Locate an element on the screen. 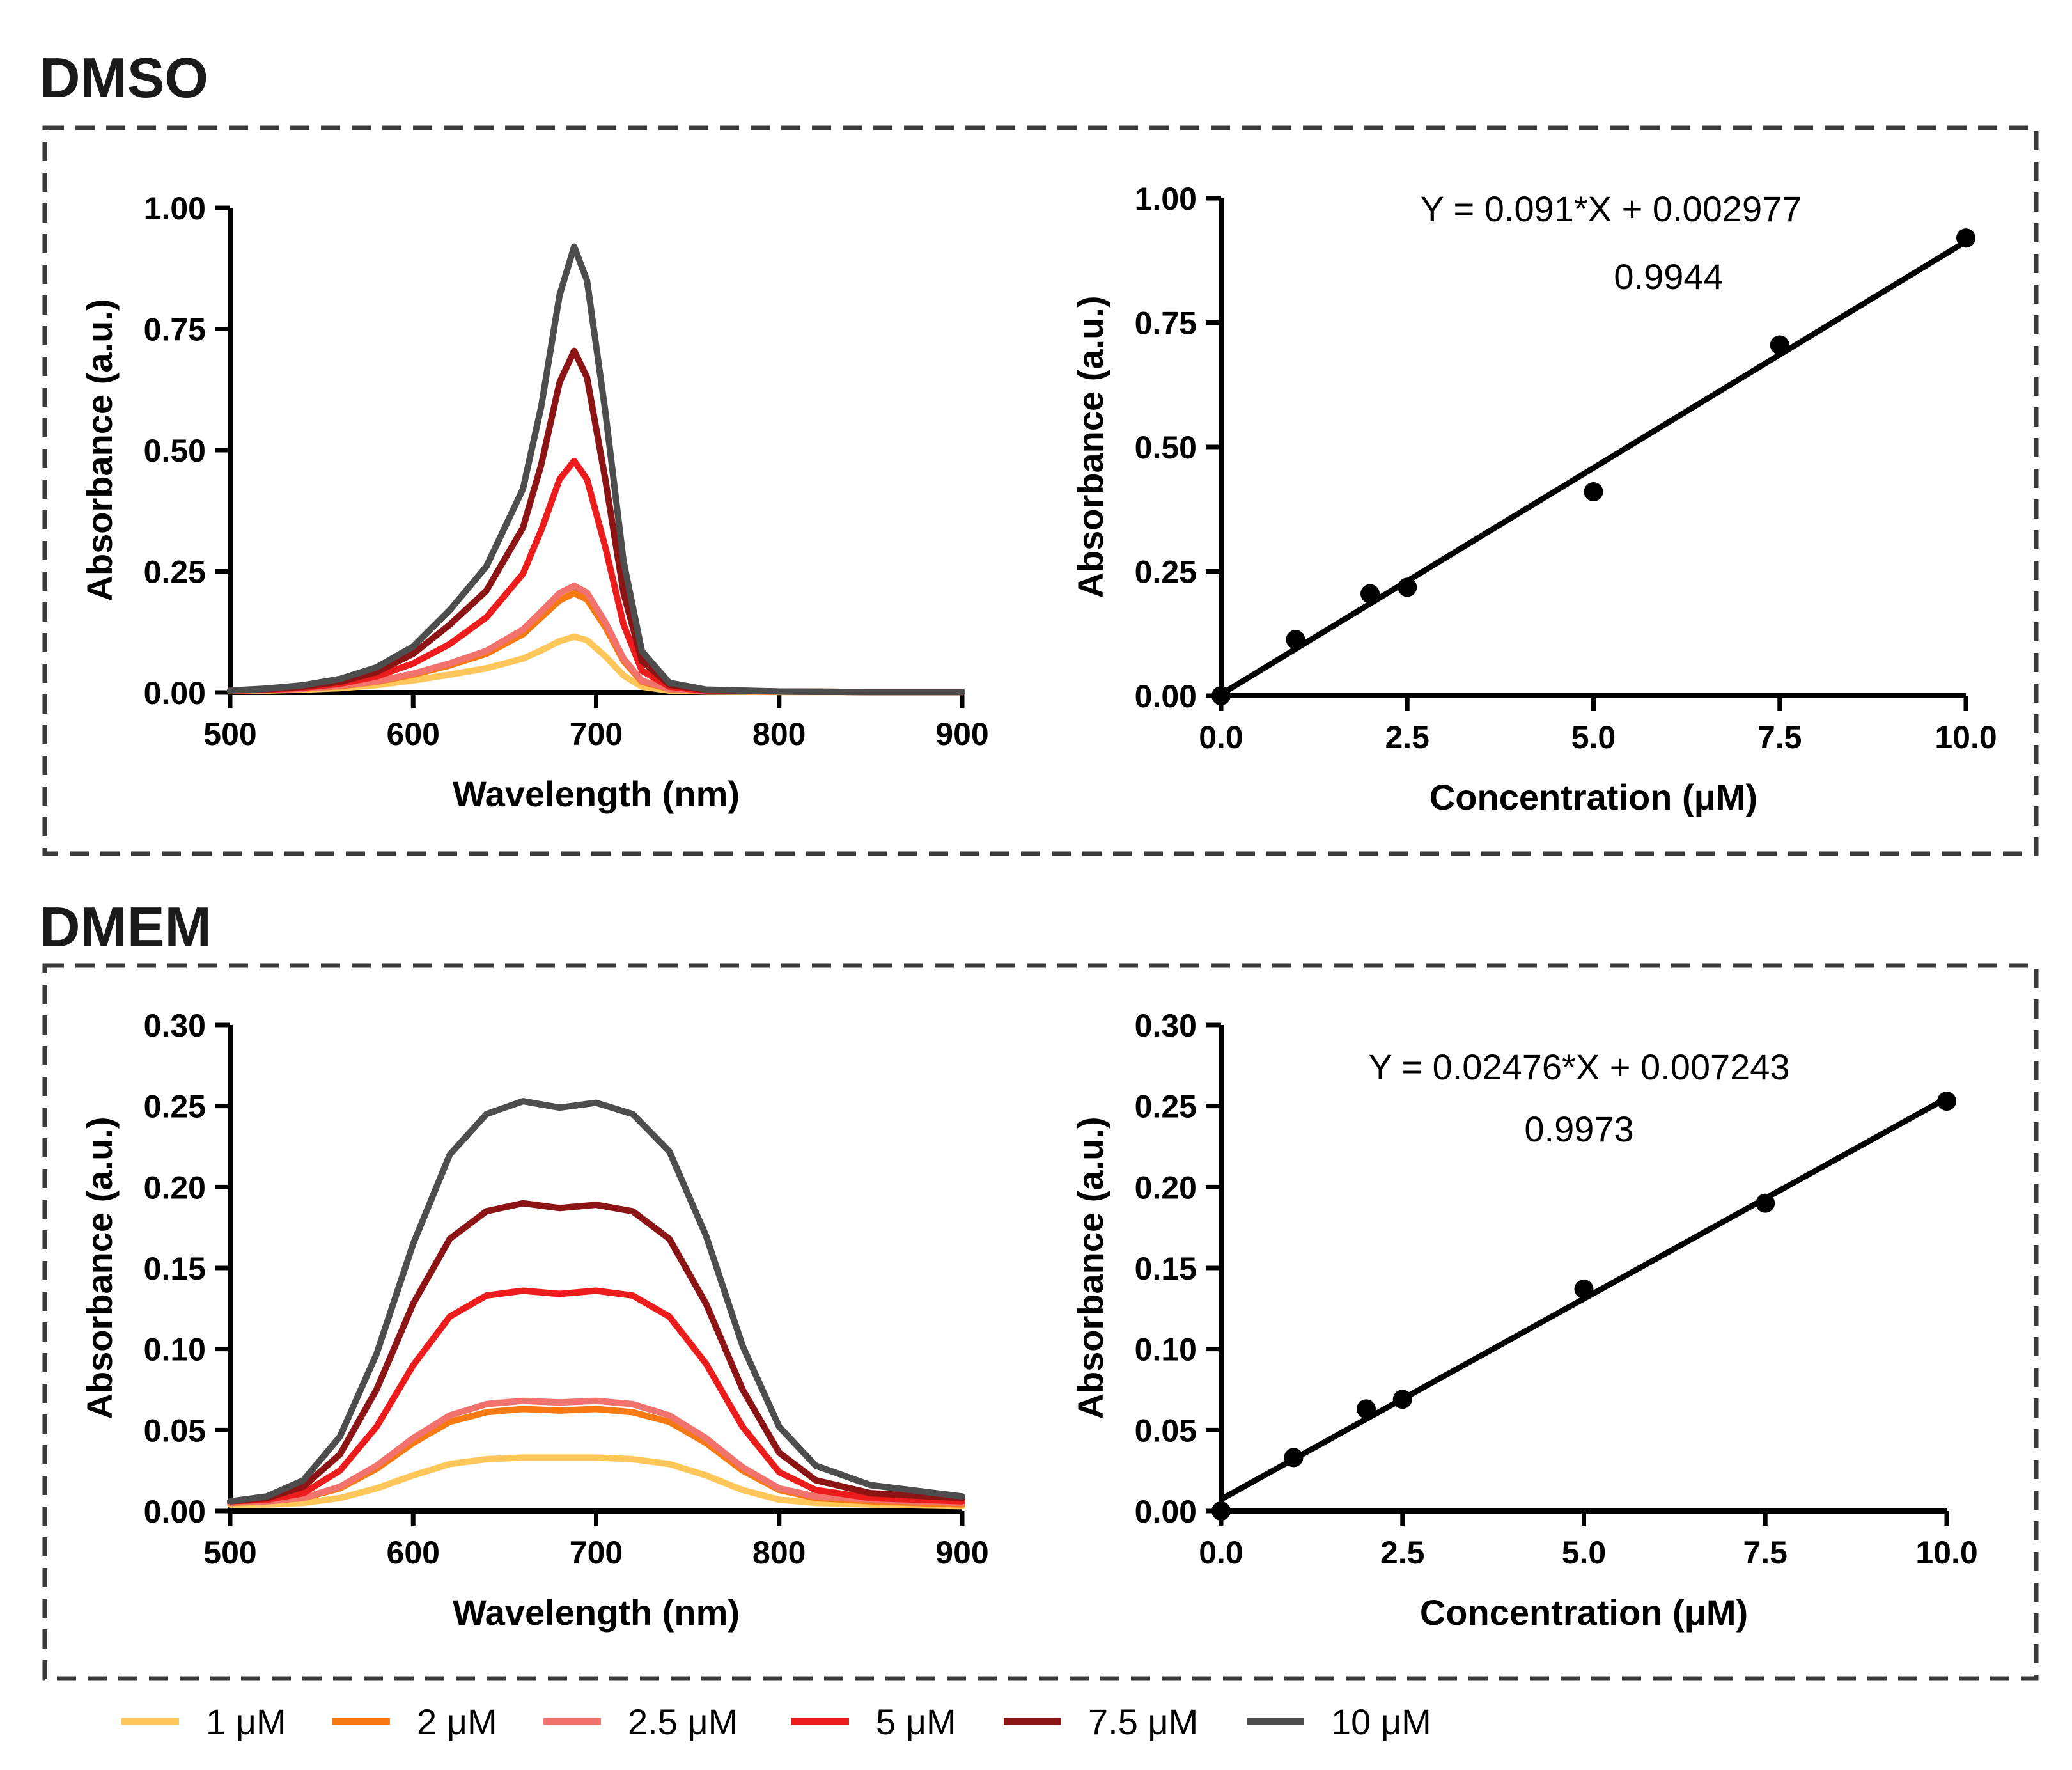 Image resolution: width=2072 pixels, height=1770 pixels. legend-label: 5 μM is located at coordinates (916, 1722).